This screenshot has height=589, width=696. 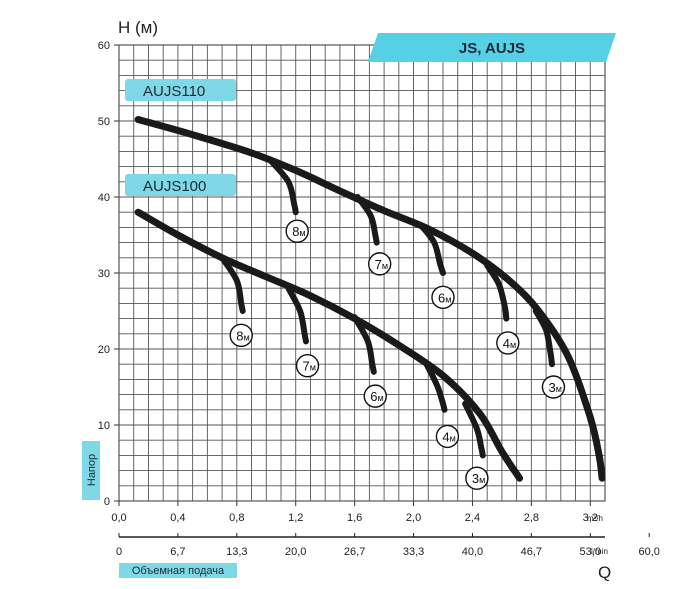 I want to click on series-label-aujs110: AUJS110, so click(x=180, y=90).